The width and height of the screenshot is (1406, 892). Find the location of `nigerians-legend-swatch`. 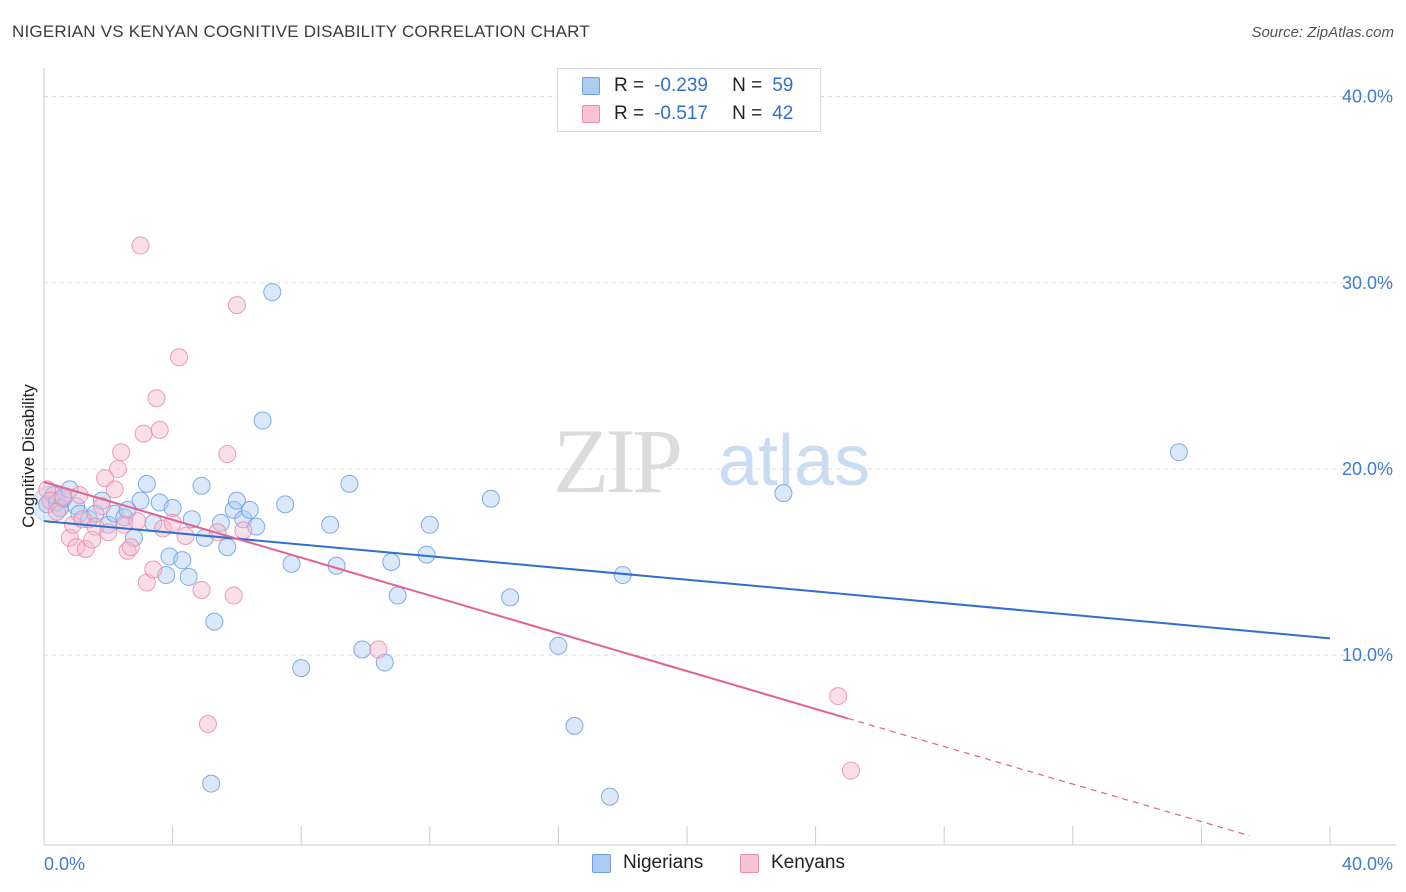

nigerians-legend-swatch is located at coordinates (601, 863).